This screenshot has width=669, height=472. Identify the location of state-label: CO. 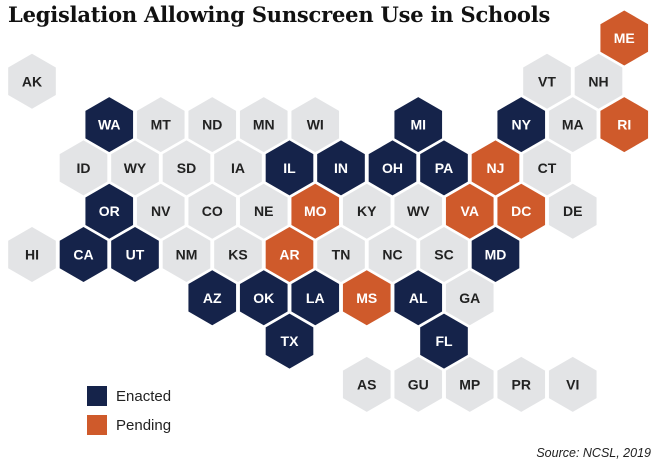
(212, 211).